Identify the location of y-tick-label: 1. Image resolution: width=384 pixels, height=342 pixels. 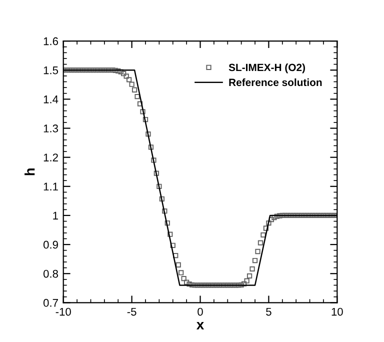
(55, 216).